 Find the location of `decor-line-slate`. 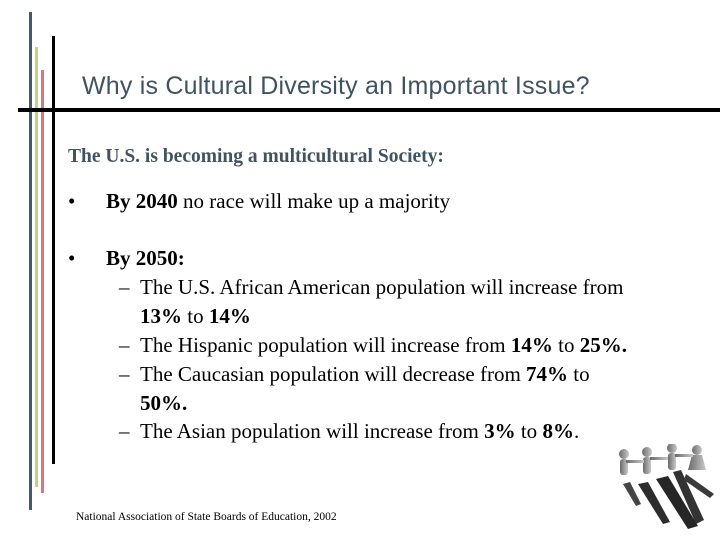

decor-line-slate is located at coordinates (30, 261).